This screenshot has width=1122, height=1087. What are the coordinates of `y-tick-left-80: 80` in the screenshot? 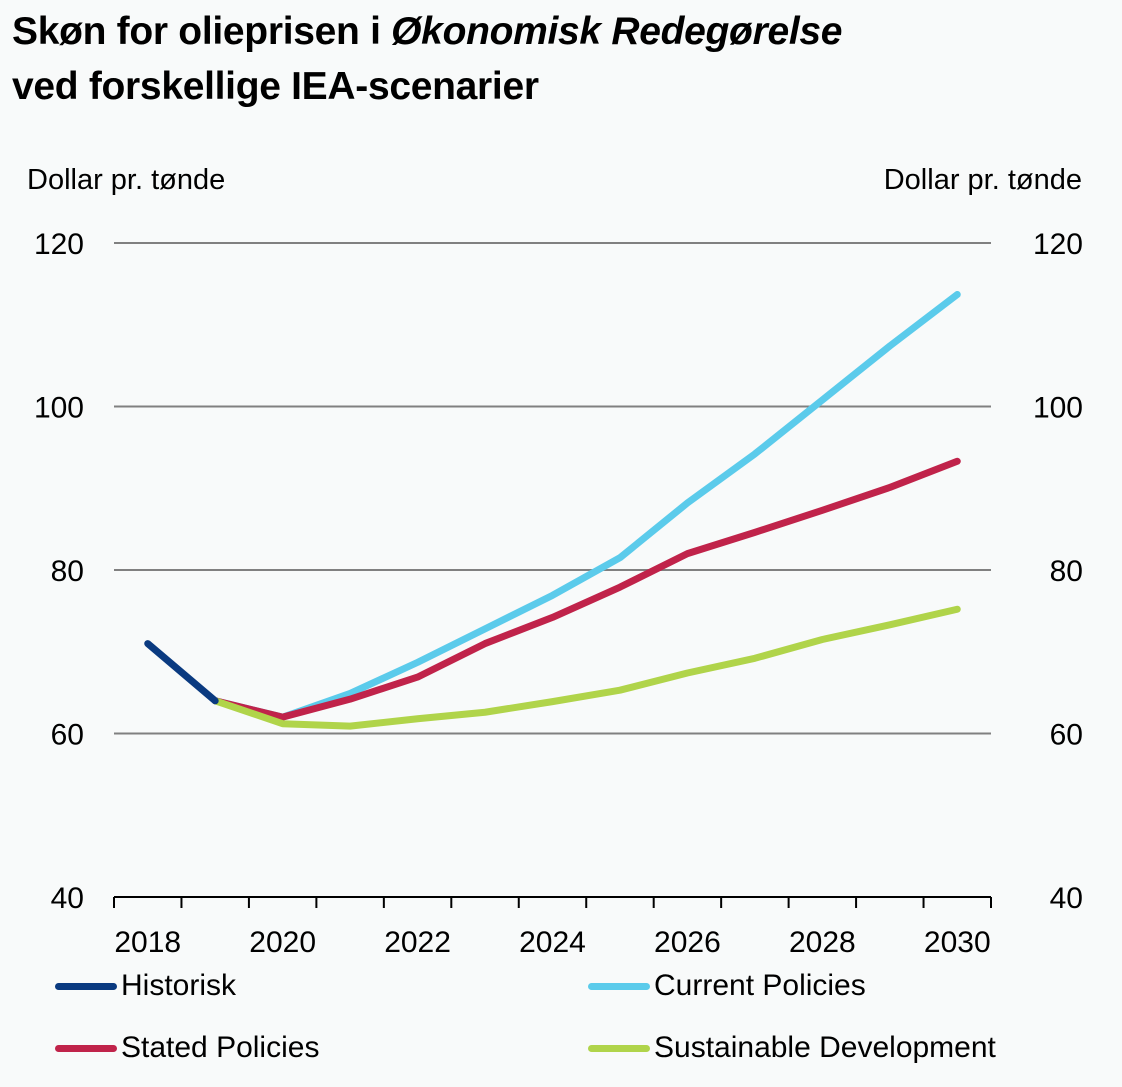 It's located at (67, 571).